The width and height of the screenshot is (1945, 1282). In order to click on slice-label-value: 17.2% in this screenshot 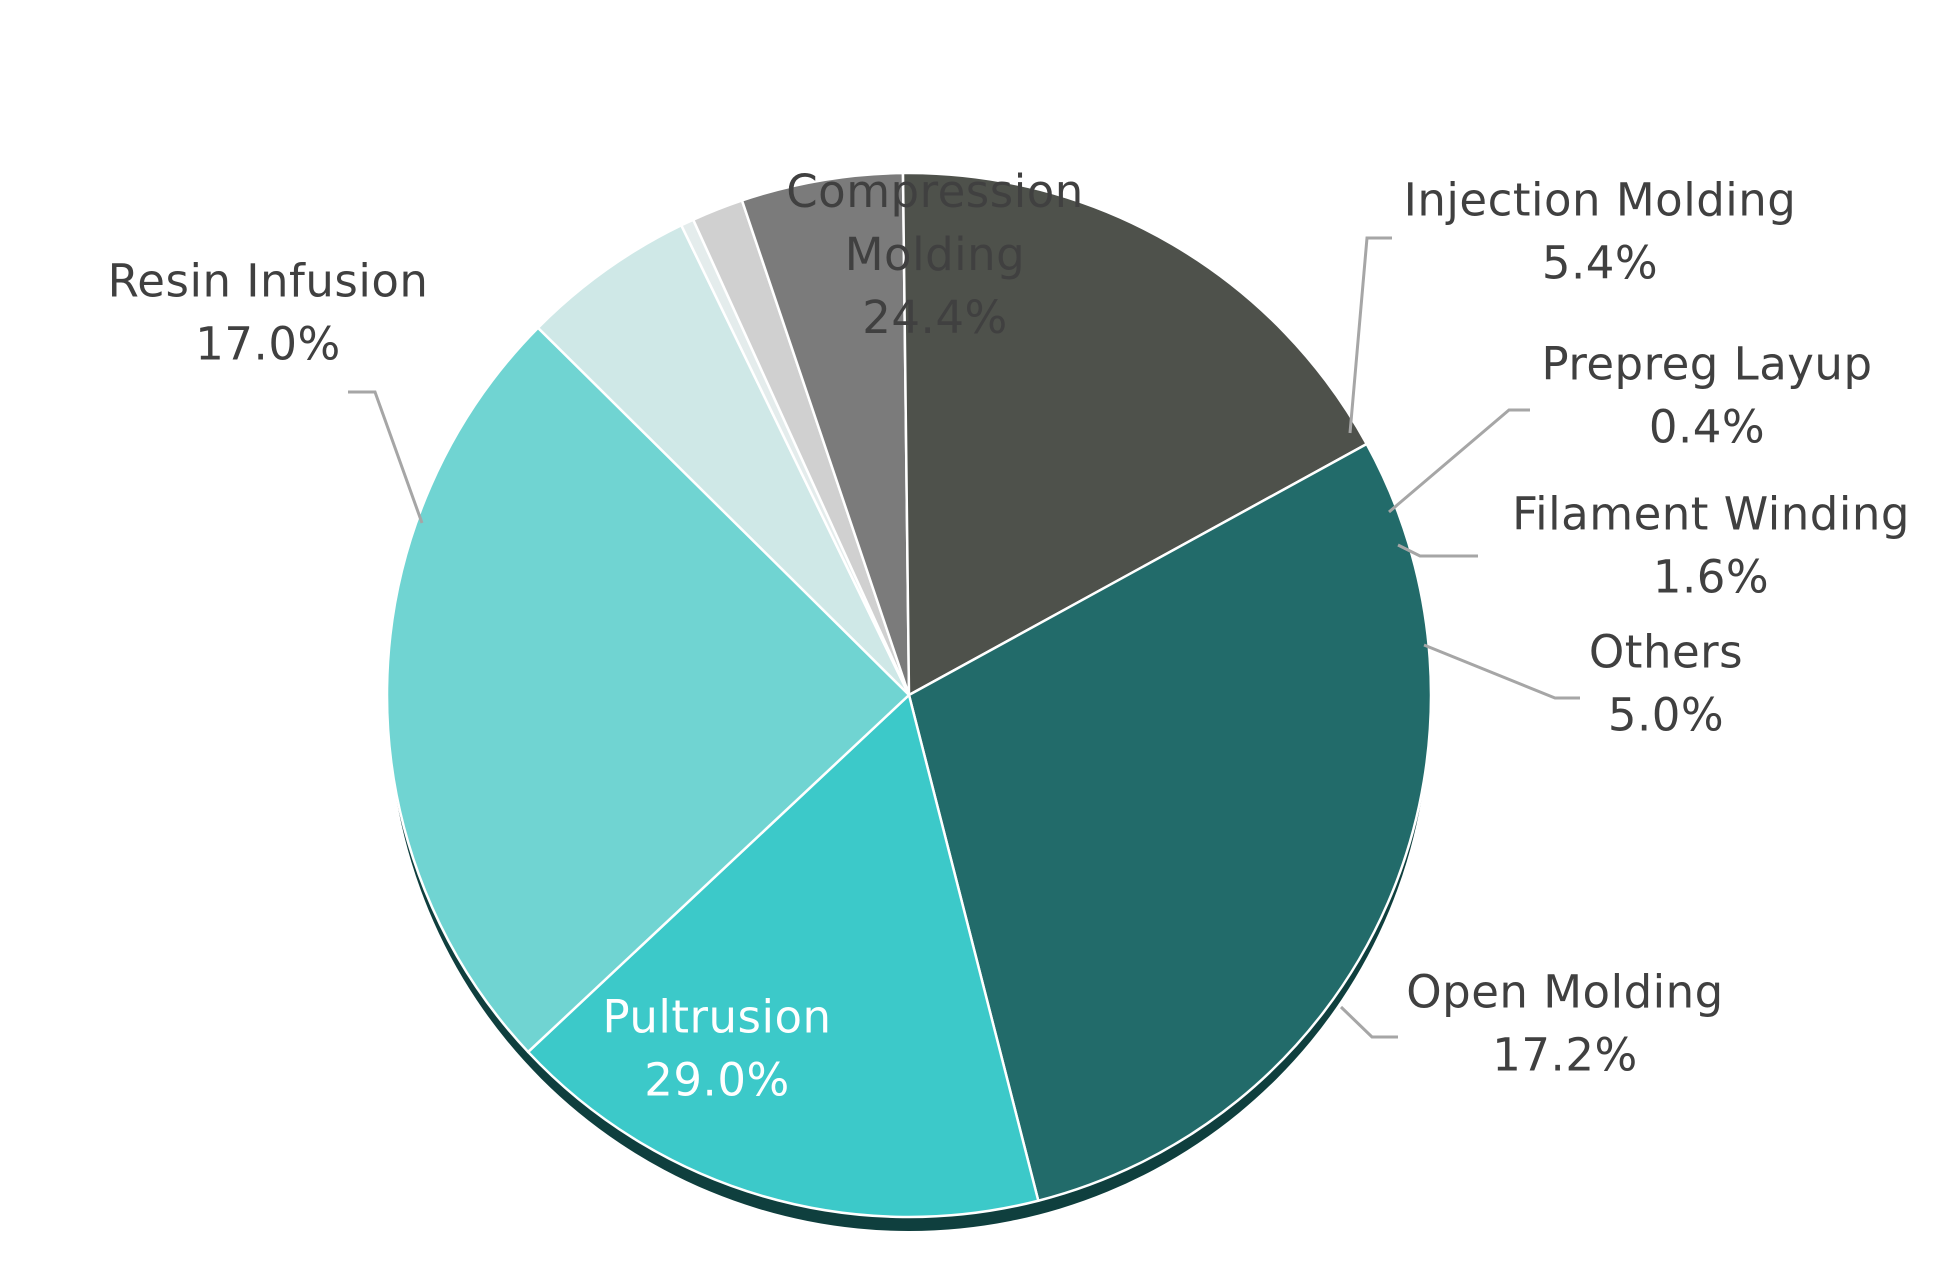, I will do `click(1564, 1055)`.